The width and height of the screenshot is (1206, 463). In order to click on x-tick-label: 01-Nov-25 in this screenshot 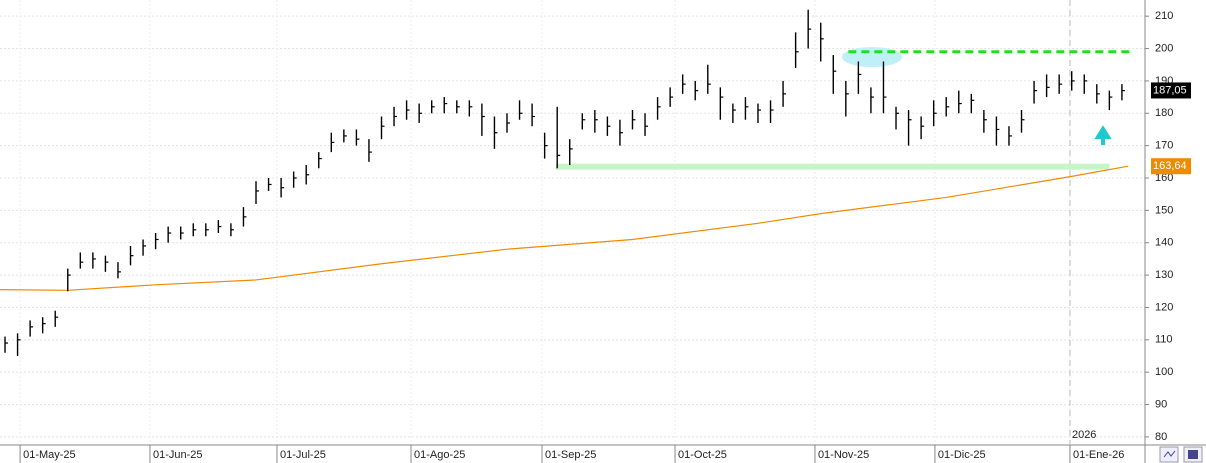, I will do `click(843, 455)`.